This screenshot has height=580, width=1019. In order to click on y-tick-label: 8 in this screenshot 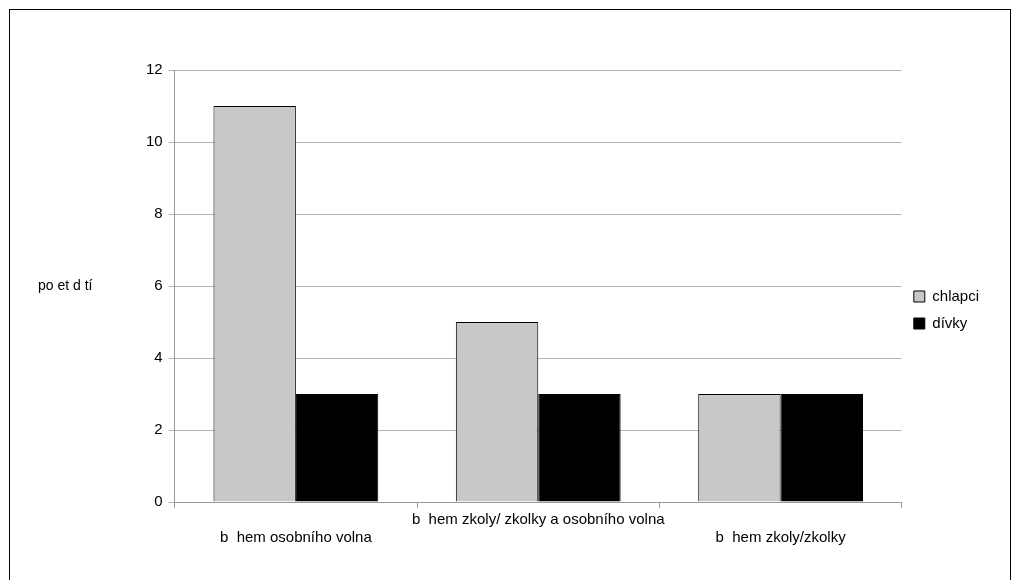, I will do `click(158, 213)`.